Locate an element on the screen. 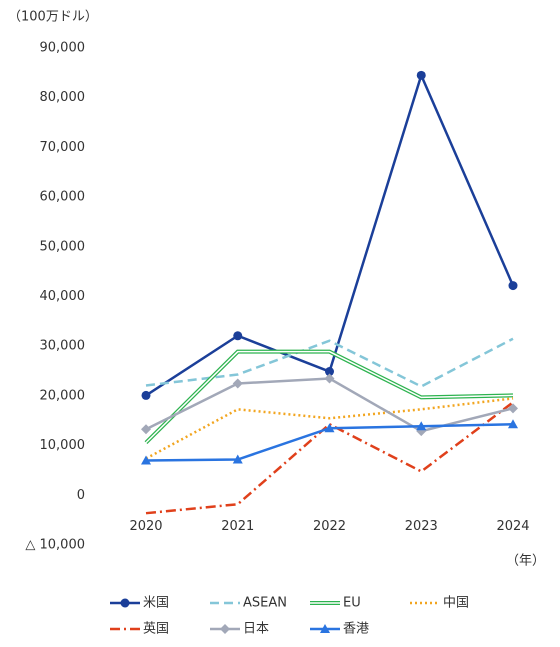 The image size is (560, 647). legend-item: EU is located at coordinates (335, 603).